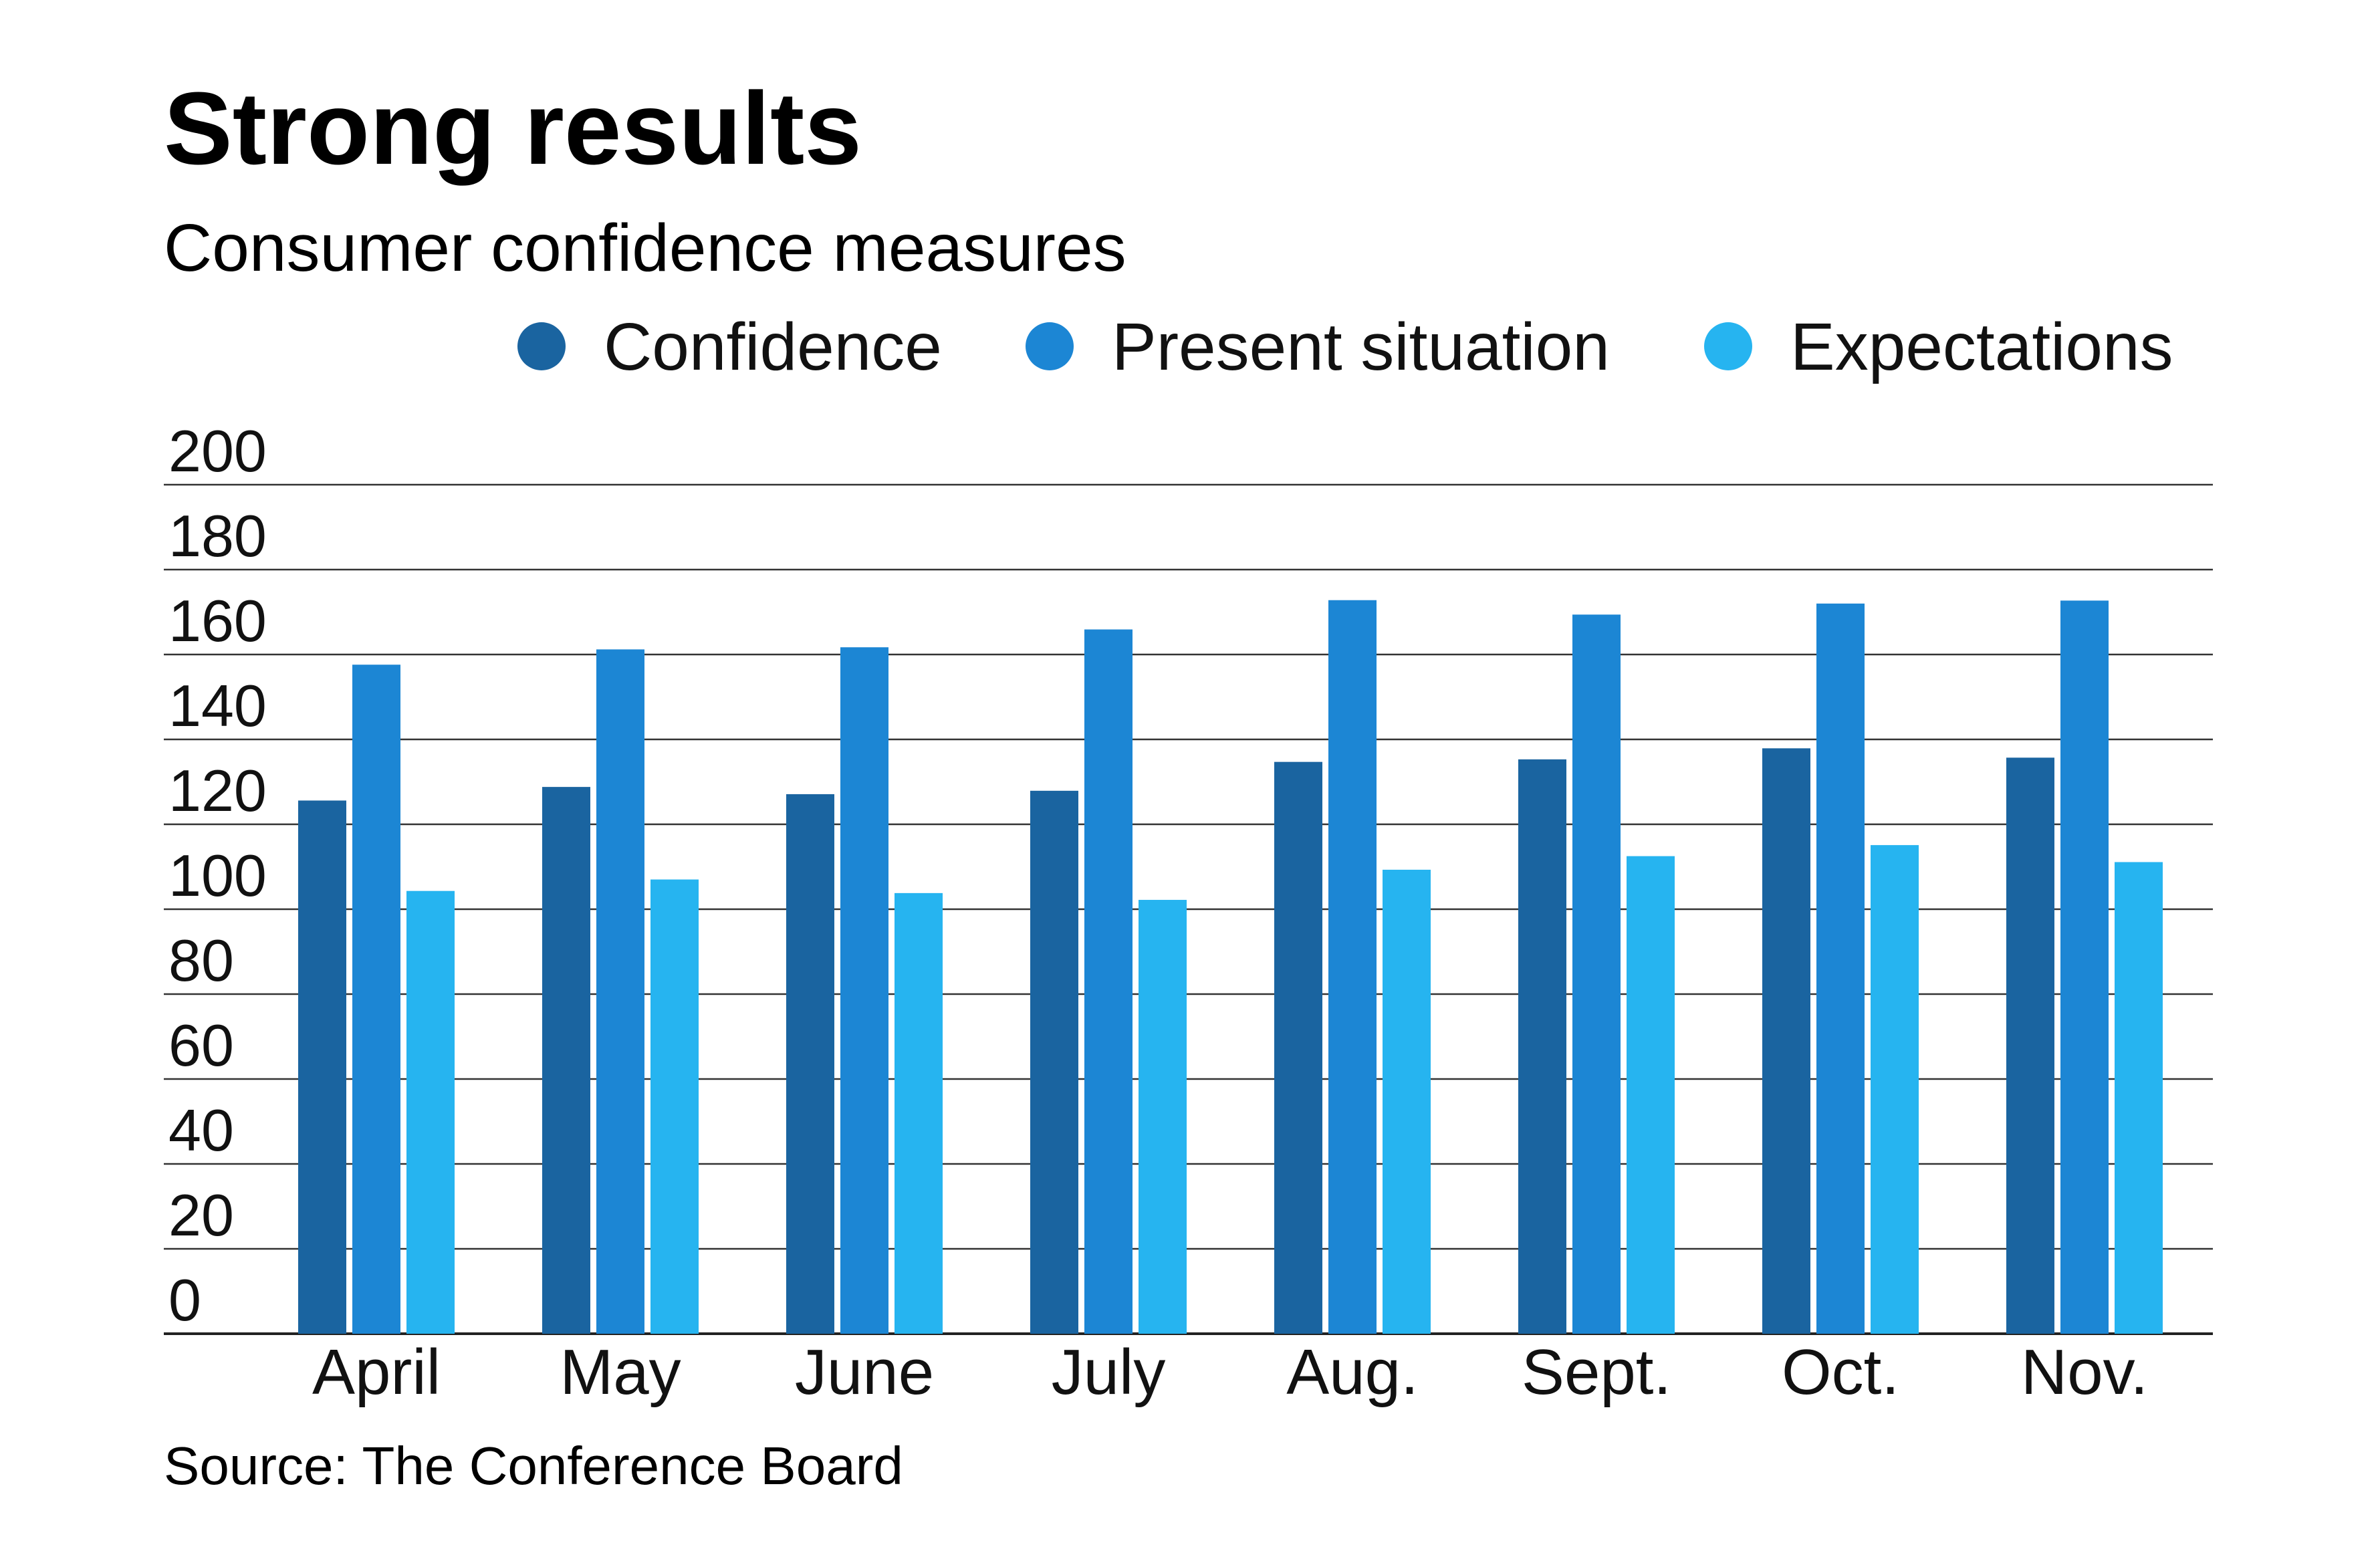  Describe the element at coordinates (1895, 1089) in the screenshot. I see `bar-expectations-oct` at that location.